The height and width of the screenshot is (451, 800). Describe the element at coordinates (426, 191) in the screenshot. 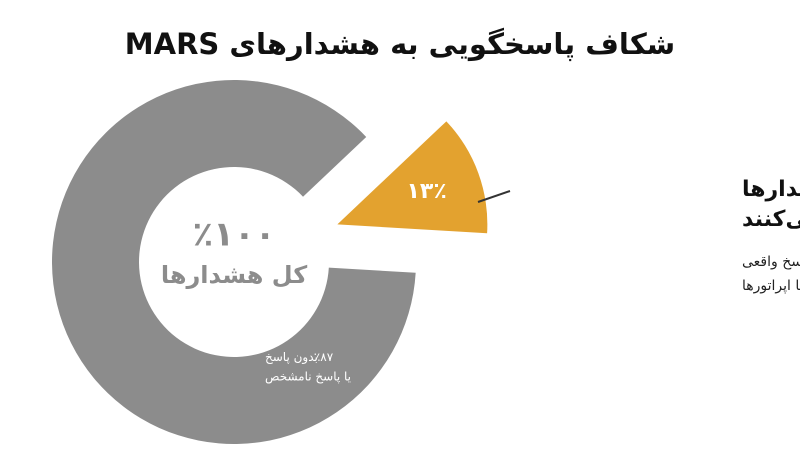

I see `value-label: ۱۳٪` at that location.